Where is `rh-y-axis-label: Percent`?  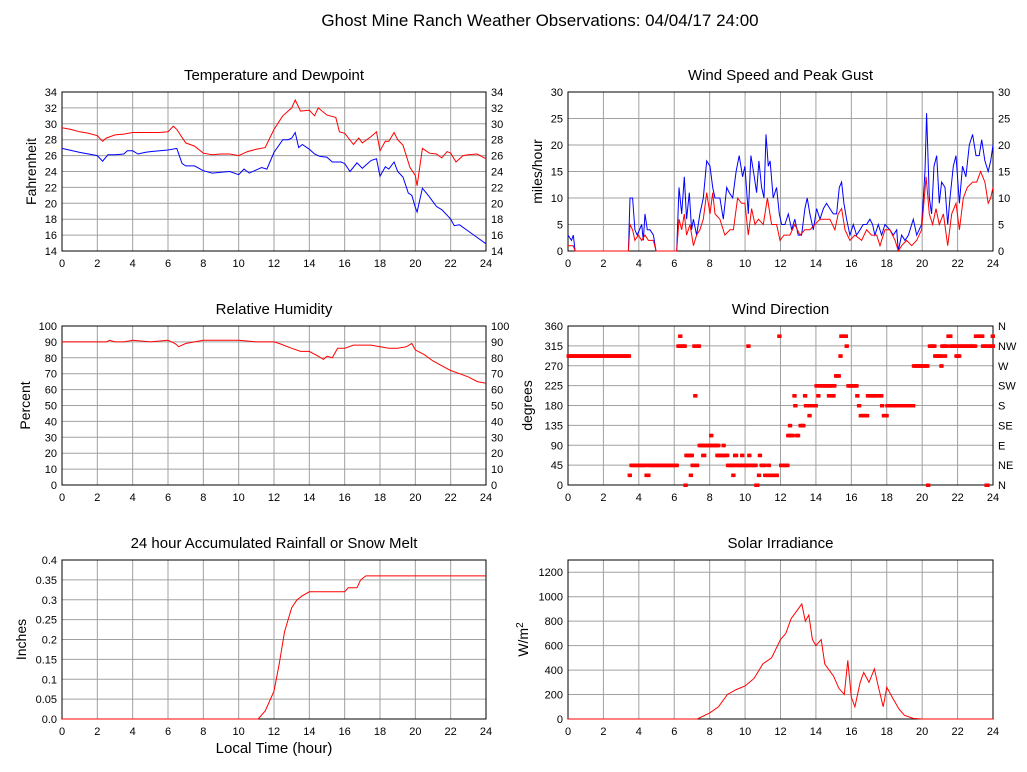
rh-y-axis-label: Percent is located at coordinates (25, 405).